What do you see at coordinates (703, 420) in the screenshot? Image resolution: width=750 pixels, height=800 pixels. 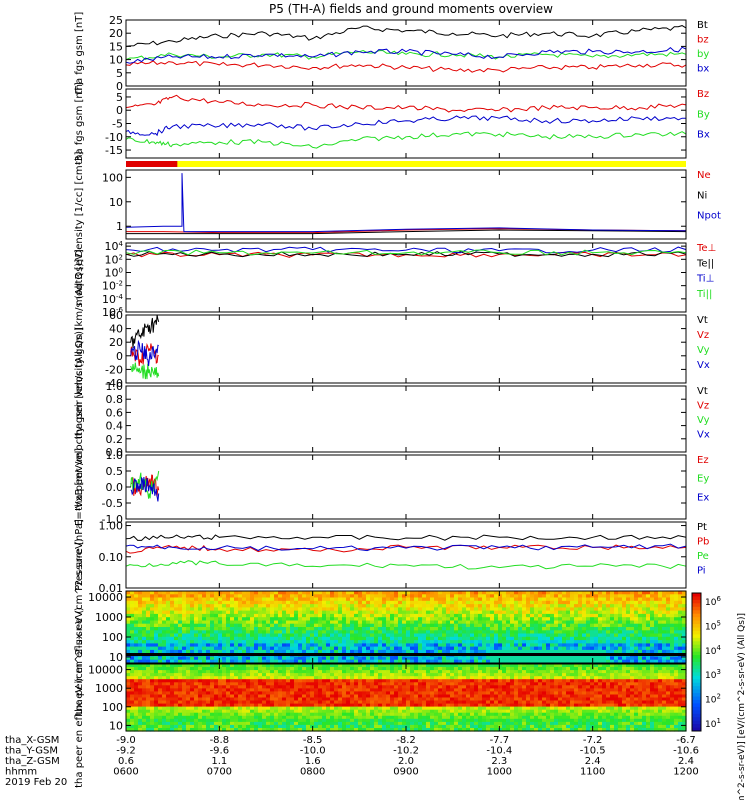 I see `legend-Vy: Vy` at bounding box center [703, 420].